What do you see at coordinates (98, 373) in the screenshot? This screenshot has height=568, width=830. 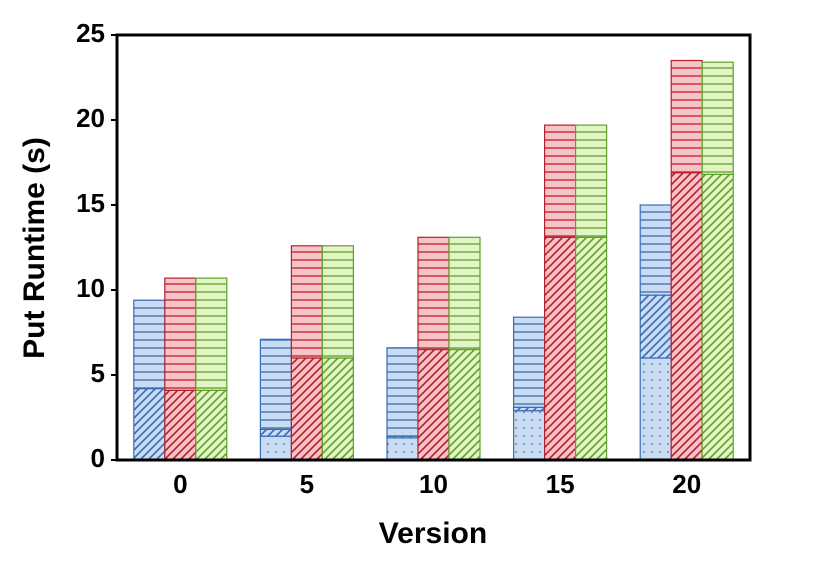 I see `y-tick-label: 5` at bounding box center [98, 373].